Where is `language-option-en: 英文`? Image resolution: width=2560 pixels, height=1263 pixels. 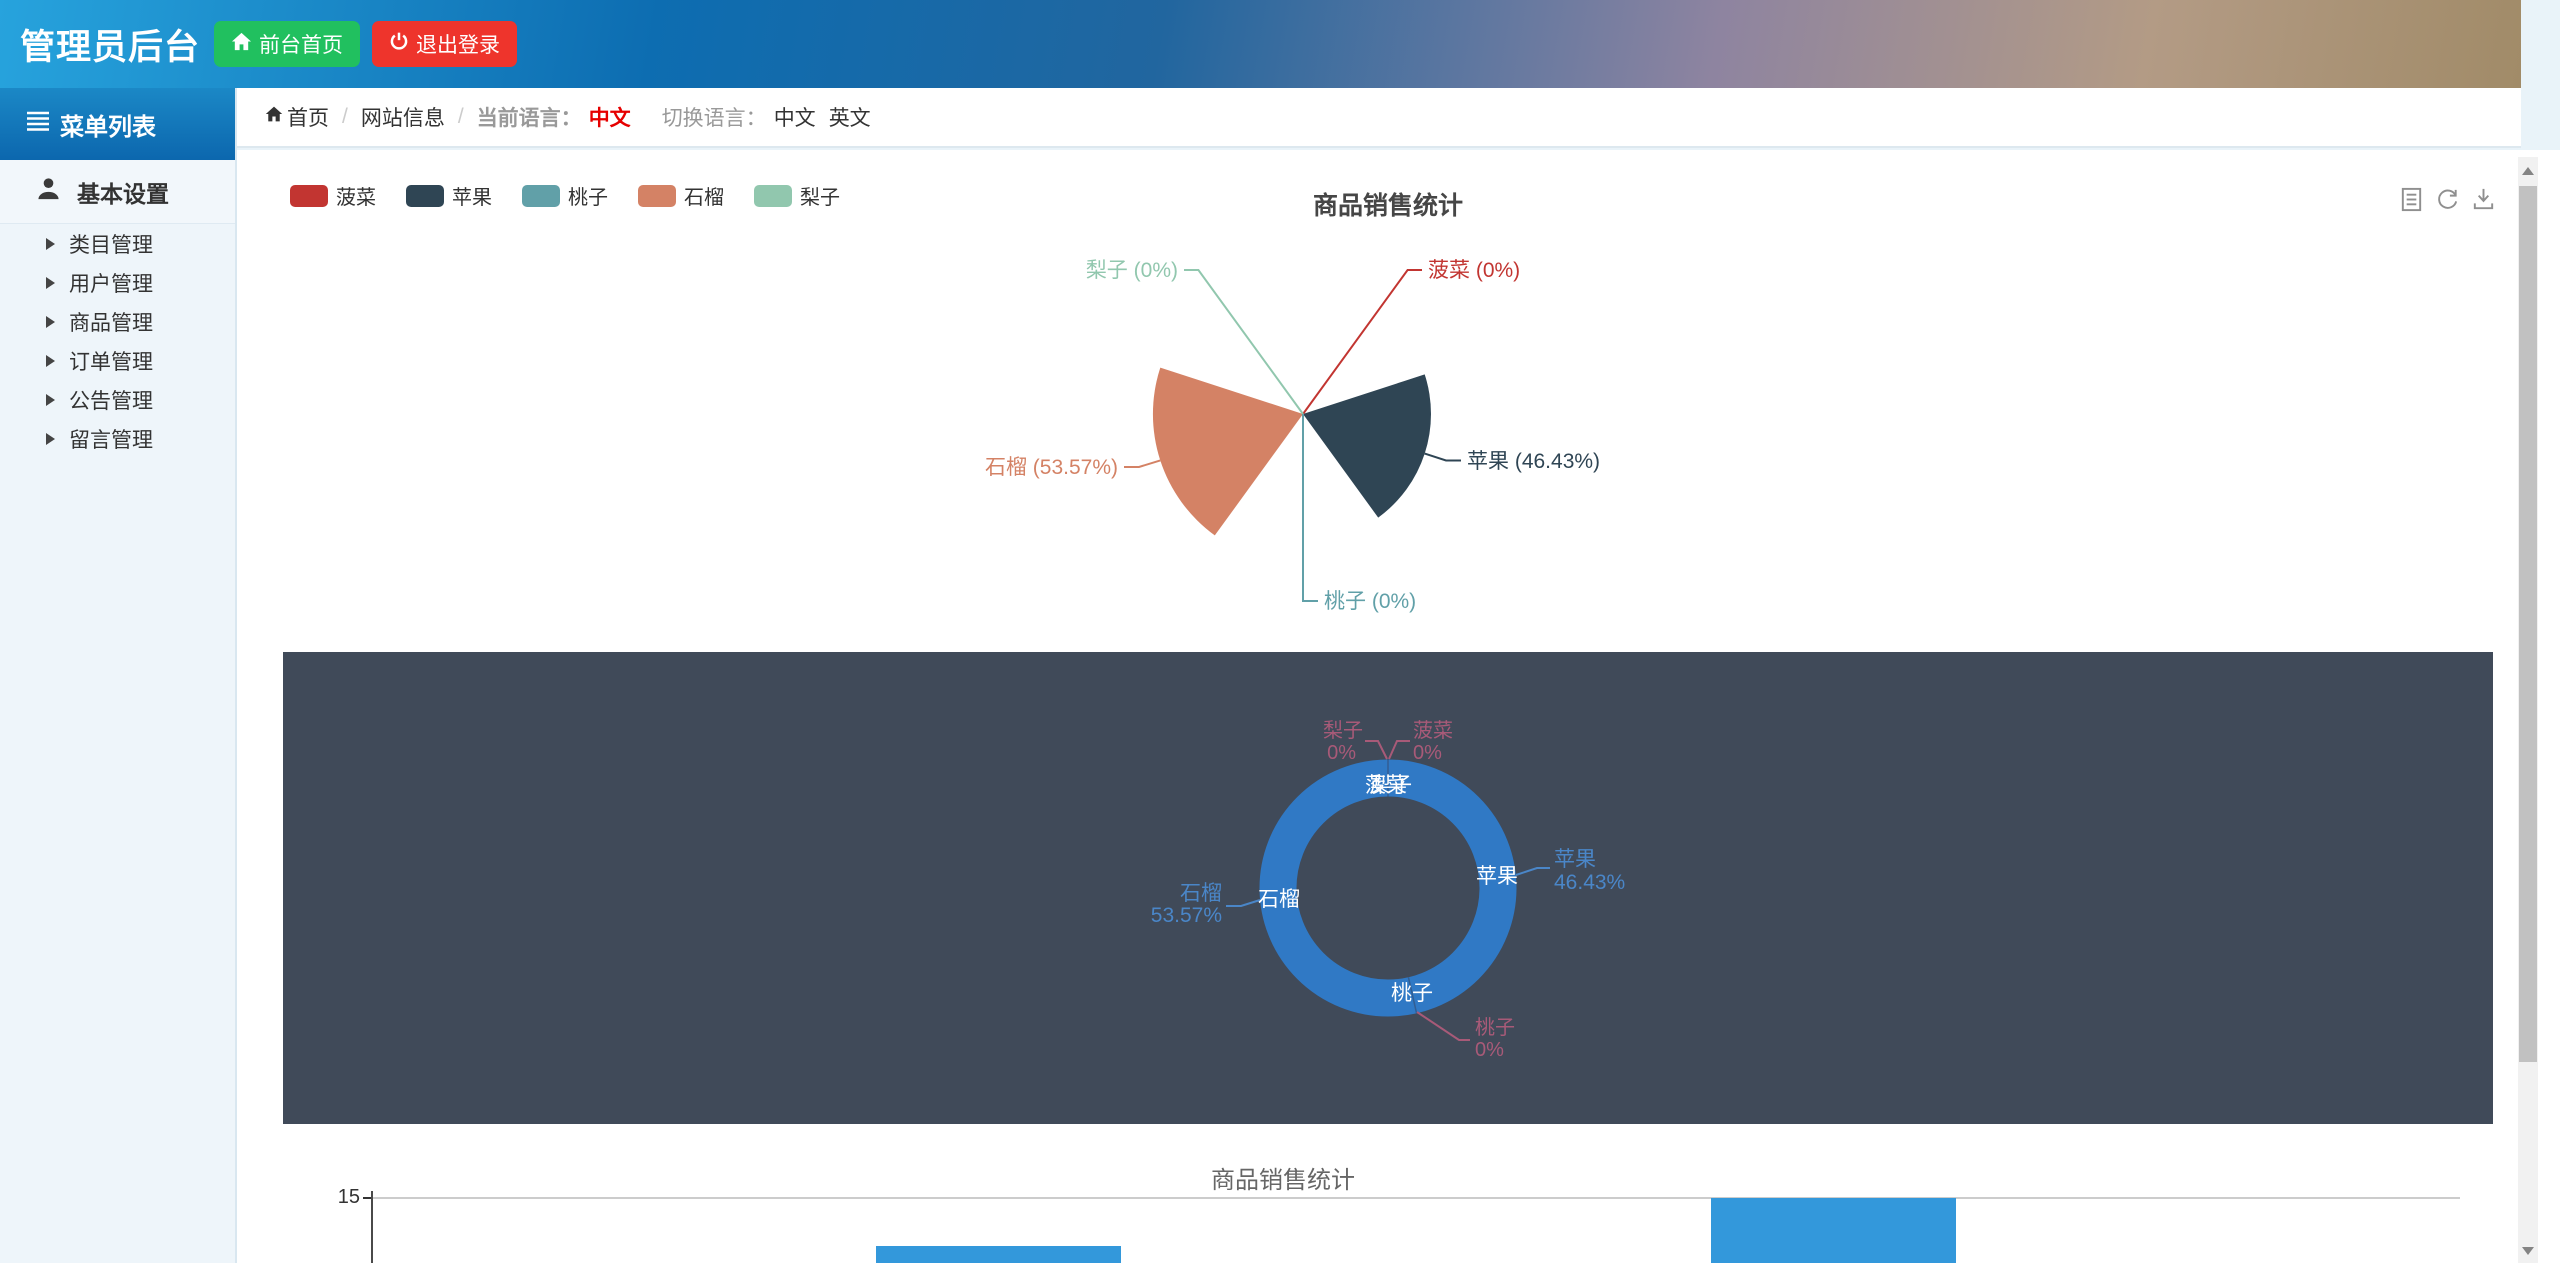
language-option-en: 英文 is located at coordinates (849, 118).